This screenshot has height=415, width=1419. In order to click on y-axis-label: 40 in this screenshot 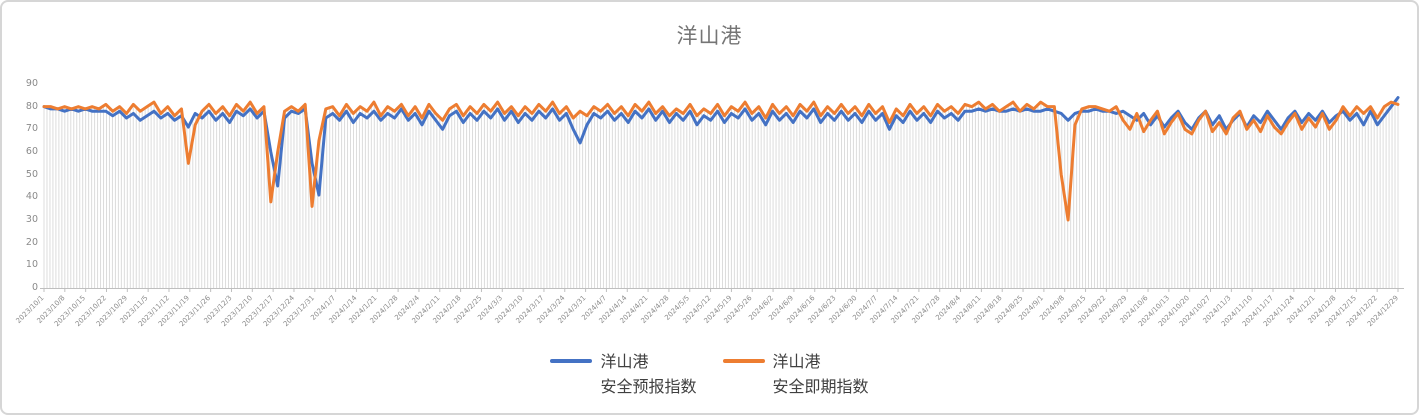, I will do `click(31, 197)`.